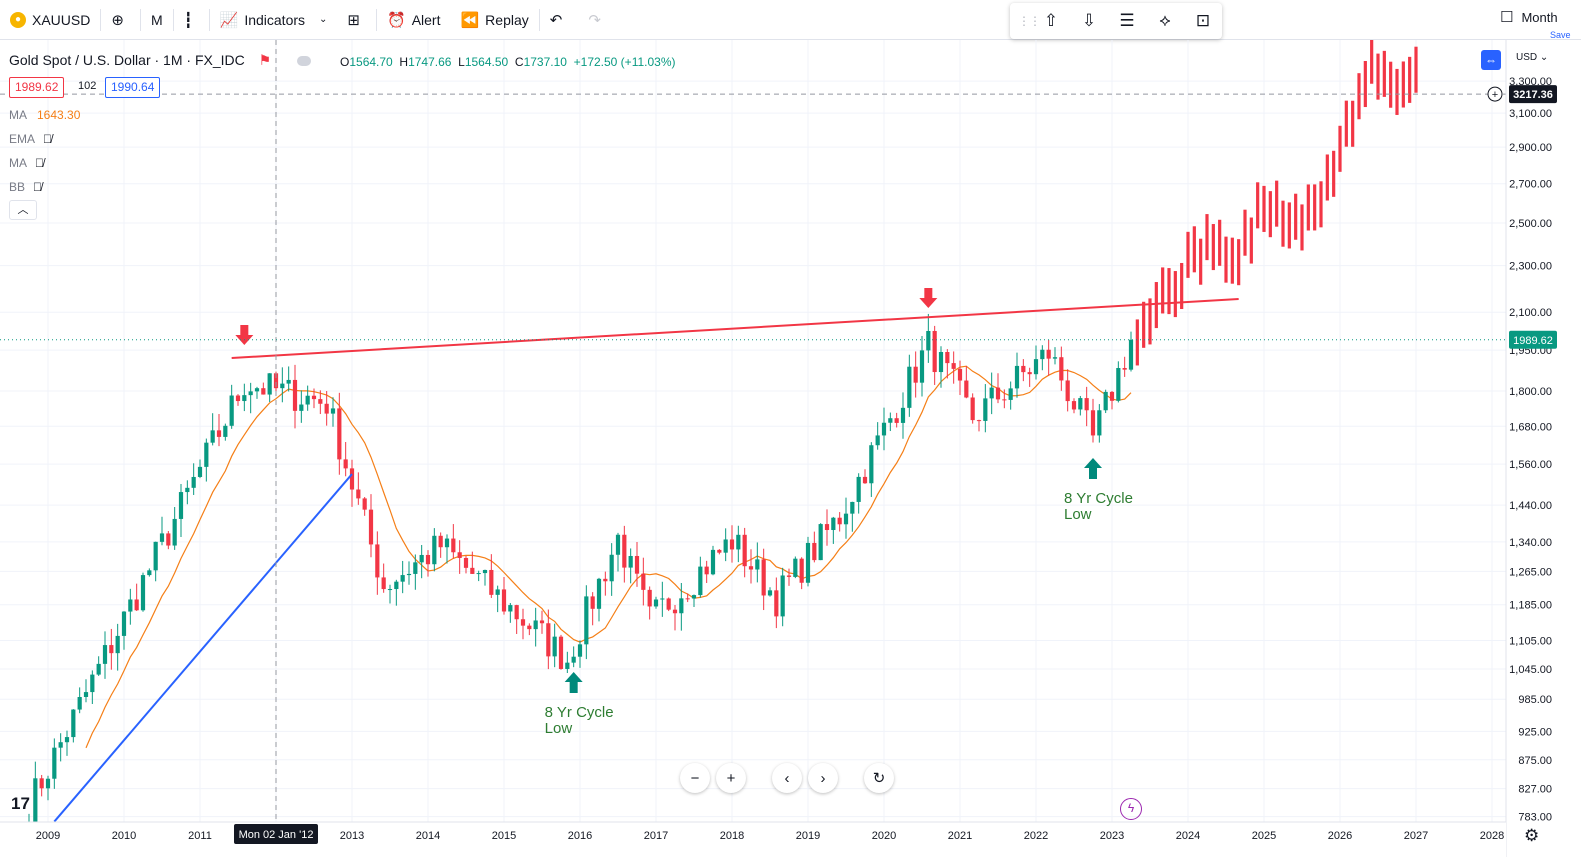 This screenshot has width=1581, height=857. Describe the element at coordinates (1127, 20) in the screenshot. I see `lines-tool-icon: ☰` at that location.